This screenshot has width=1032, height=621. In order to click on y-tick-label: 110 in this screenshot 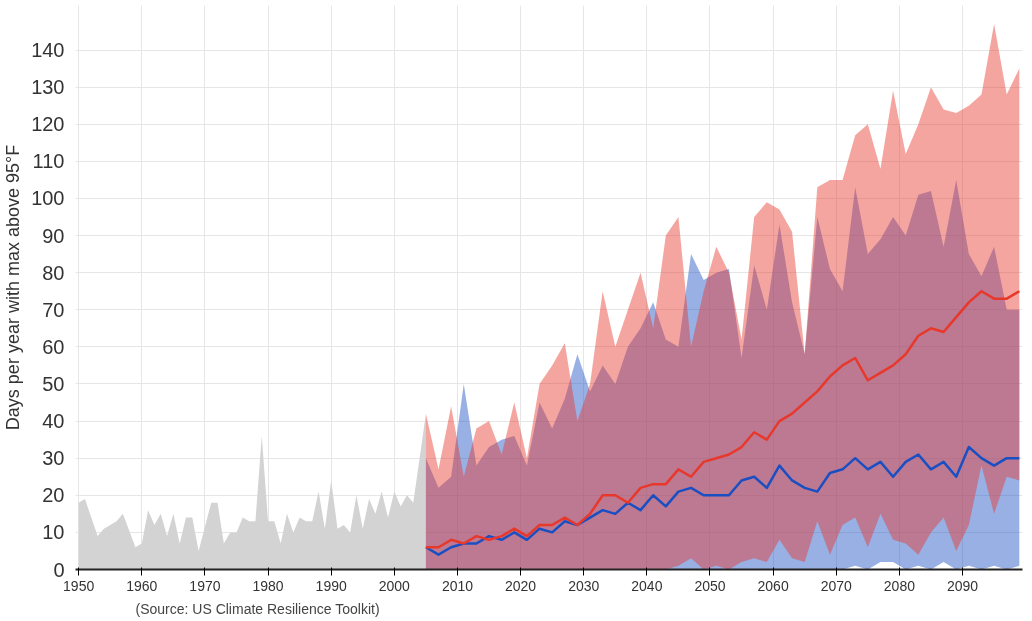, I will do `click(48, 161)`.